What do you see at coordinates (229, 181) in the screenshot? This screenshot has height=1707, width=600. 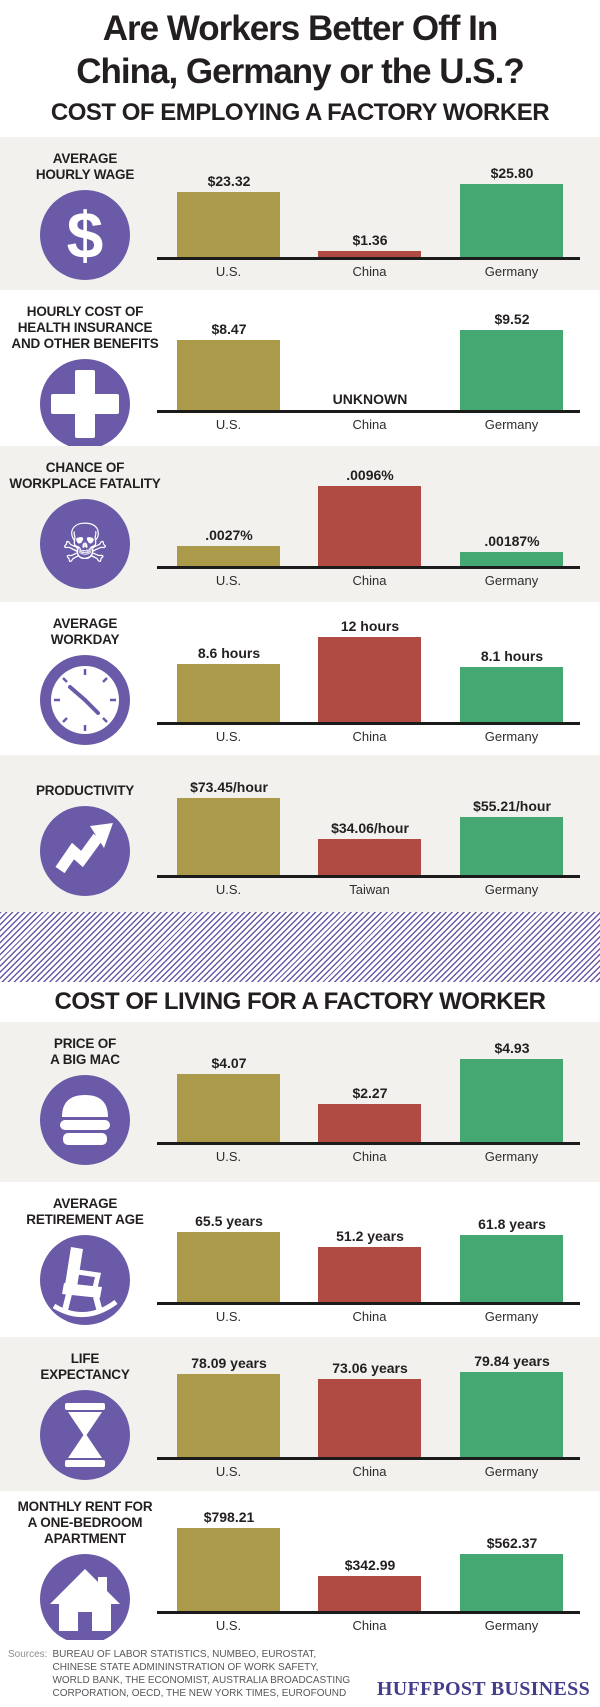 I see `bar-value: $23.32` at bounding box center [229, 181].